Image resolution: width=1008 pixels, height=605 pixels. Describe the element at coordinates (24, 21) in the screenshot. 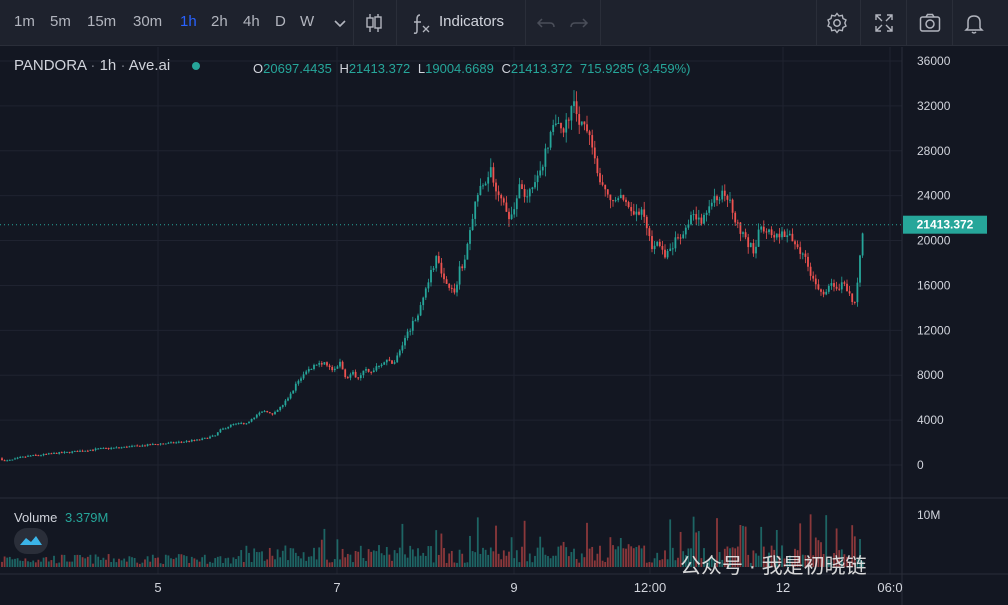

I see `timeframe-1m: 1m` at that location.